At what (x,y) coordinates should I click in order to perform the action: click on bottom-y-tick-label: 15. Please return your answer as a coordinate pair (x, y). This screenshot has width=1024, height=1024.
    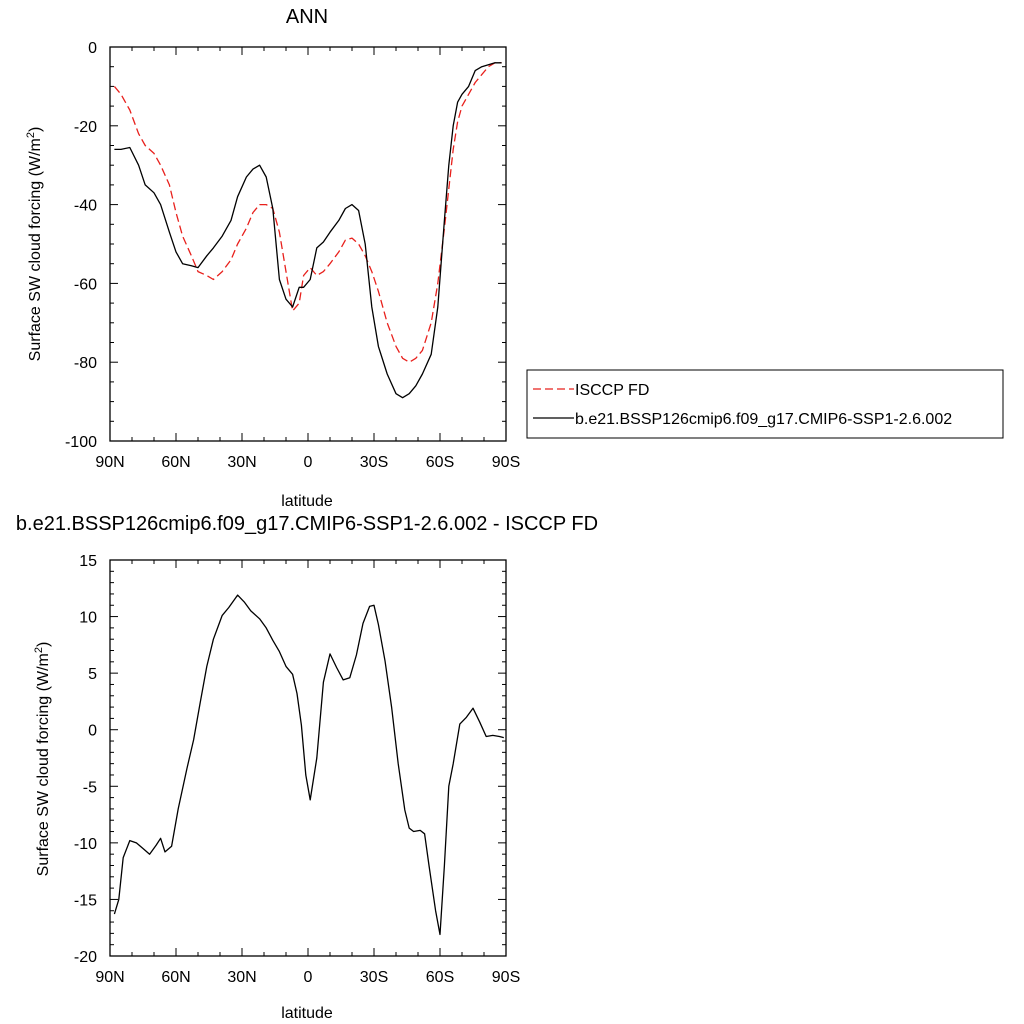
    Looking at the image, I should click on (88, 561).